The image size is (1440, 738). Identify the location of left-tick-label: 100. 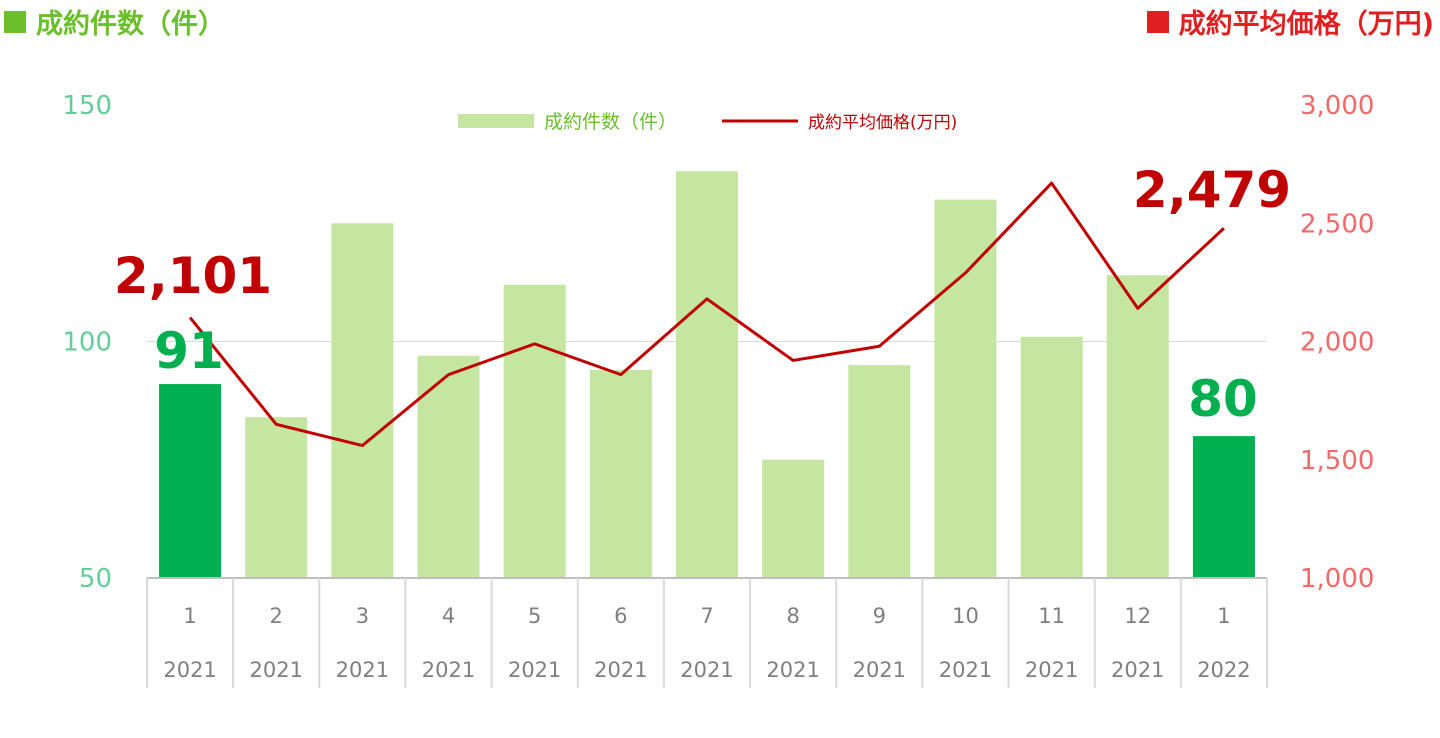
(87, 343).